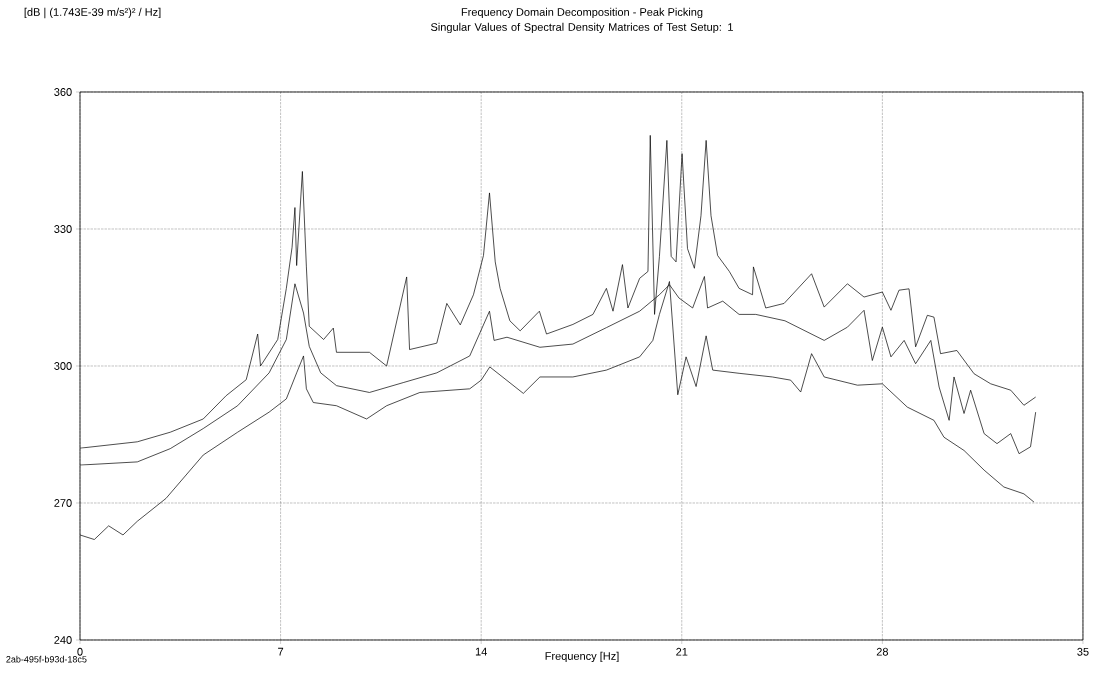  What do you see at coordinates (581, 28) in the screenshot?
I see `chart-subtitle: Singular Values of Spectral Density Matrices of Test Setup: 1` at bounding box center [581, 28].